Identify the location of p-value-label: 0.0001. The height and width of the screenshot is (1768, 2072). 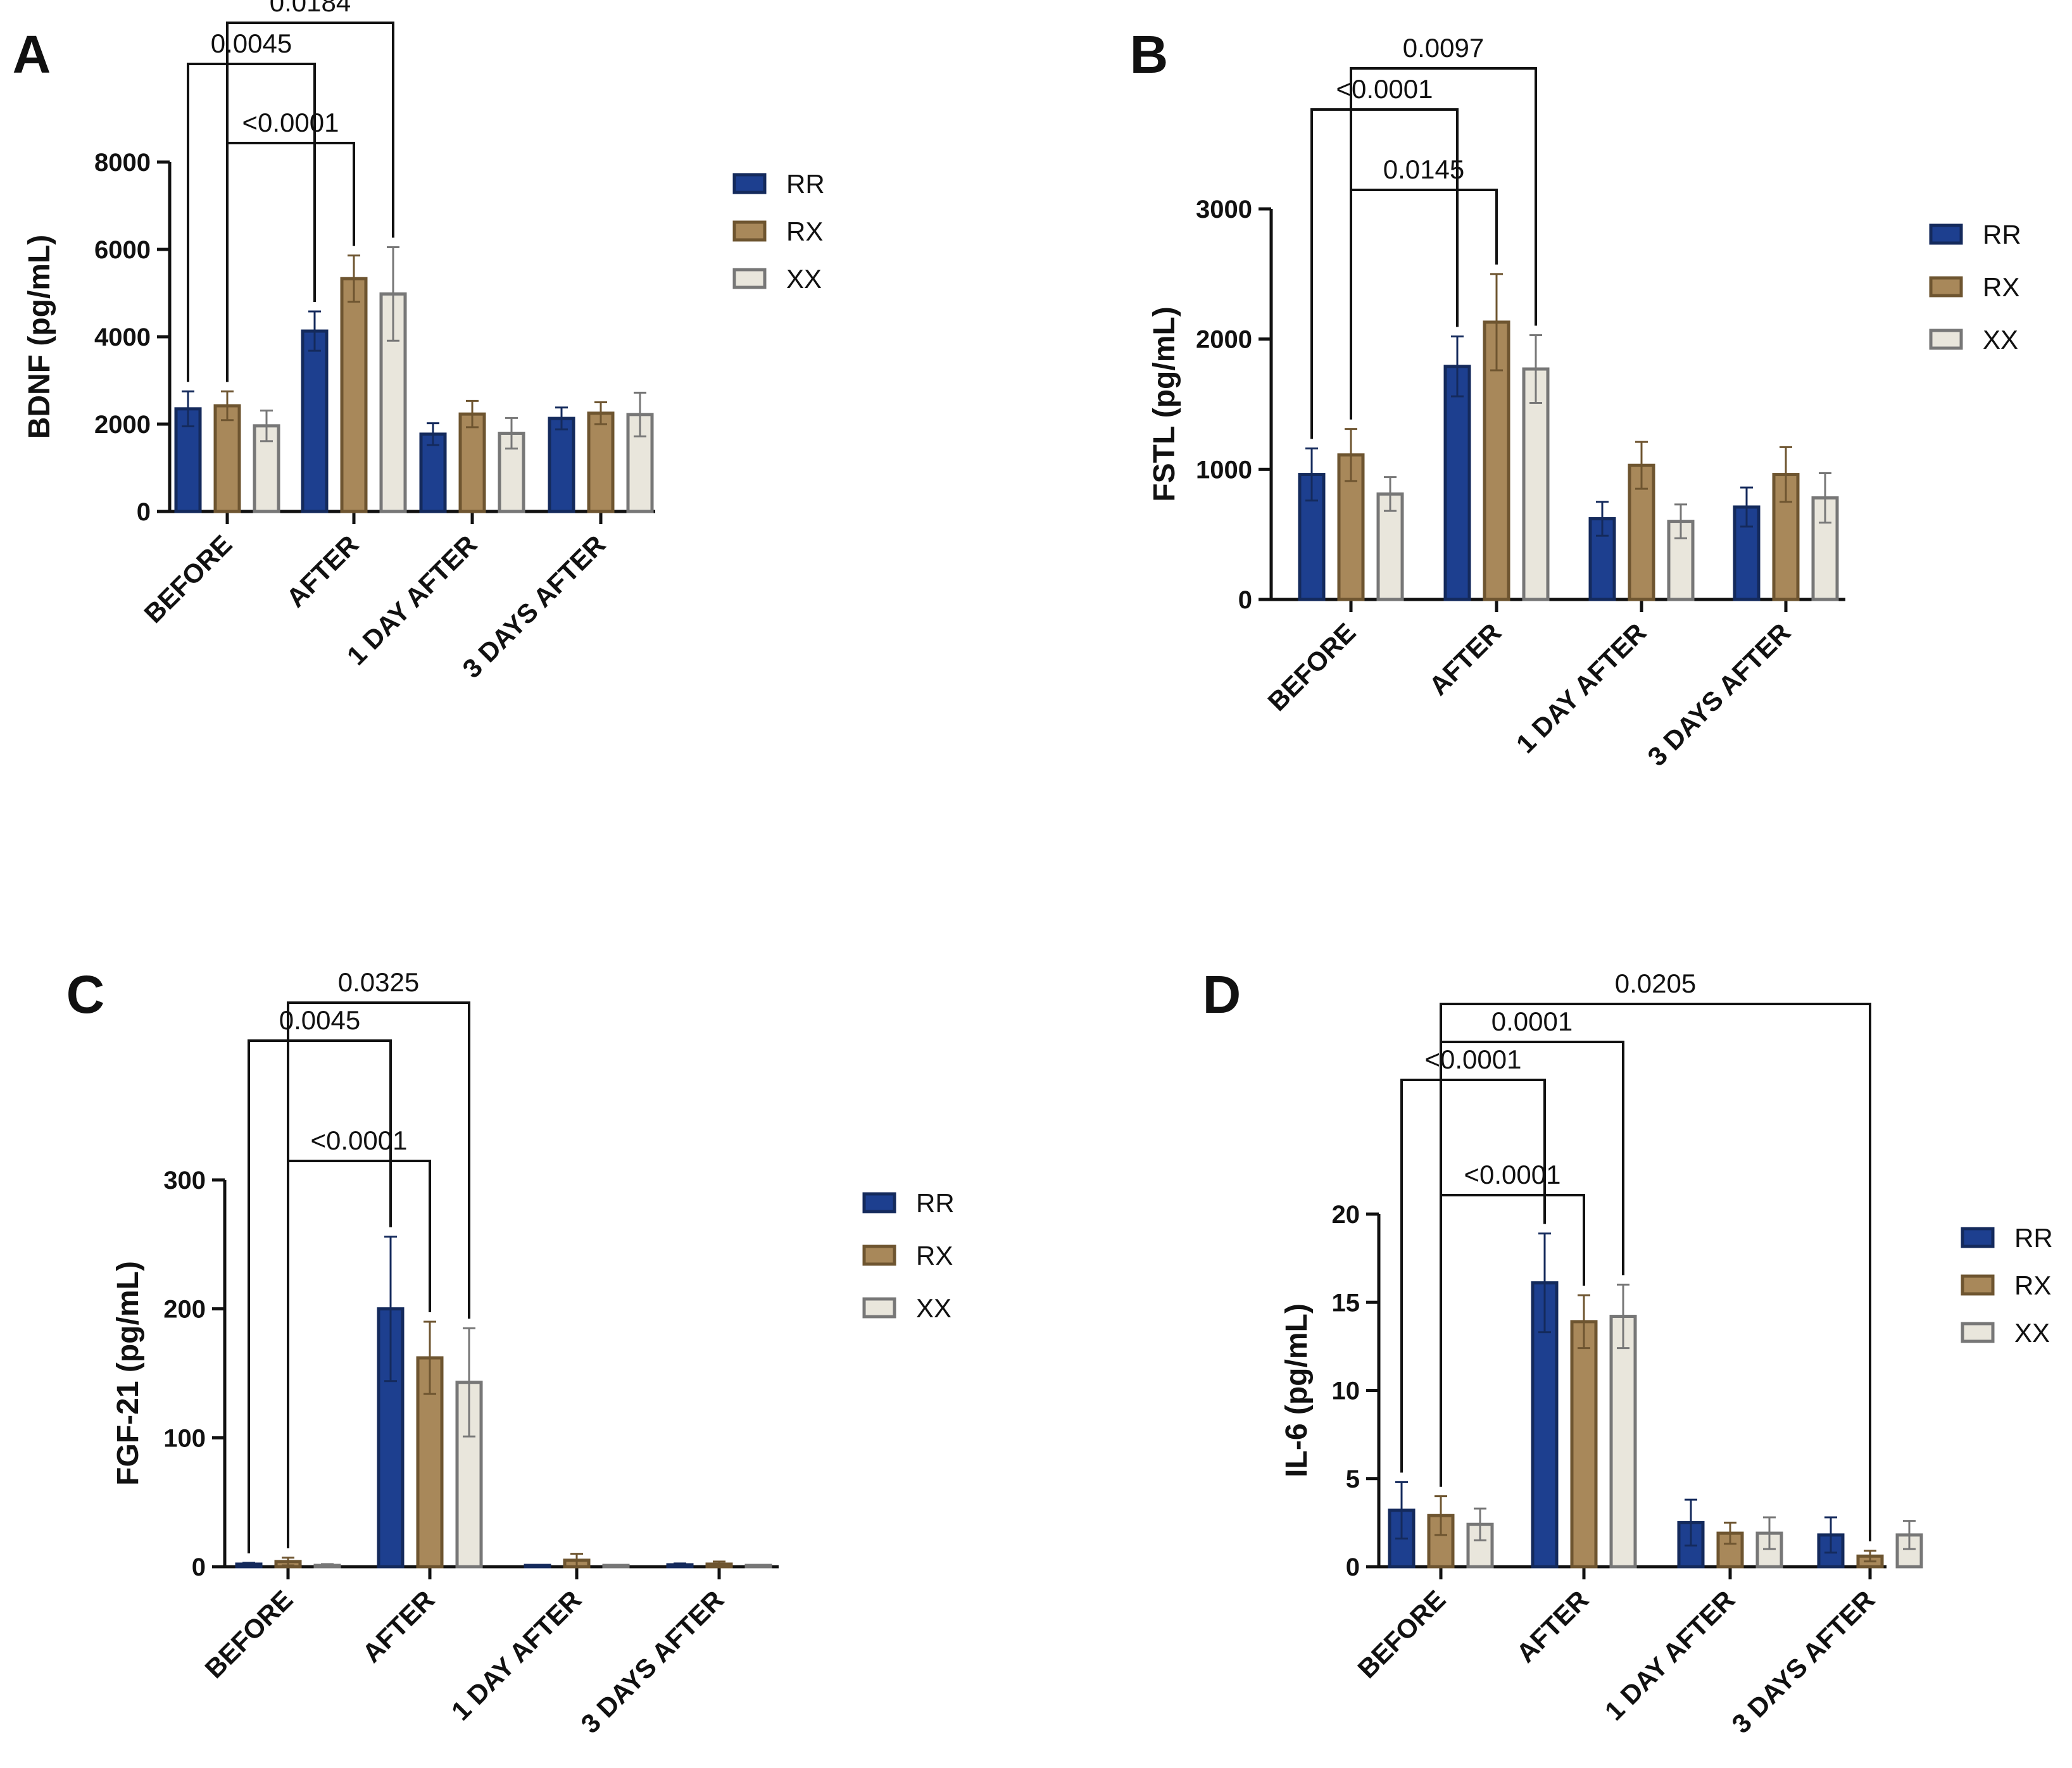
(1532, 1021).